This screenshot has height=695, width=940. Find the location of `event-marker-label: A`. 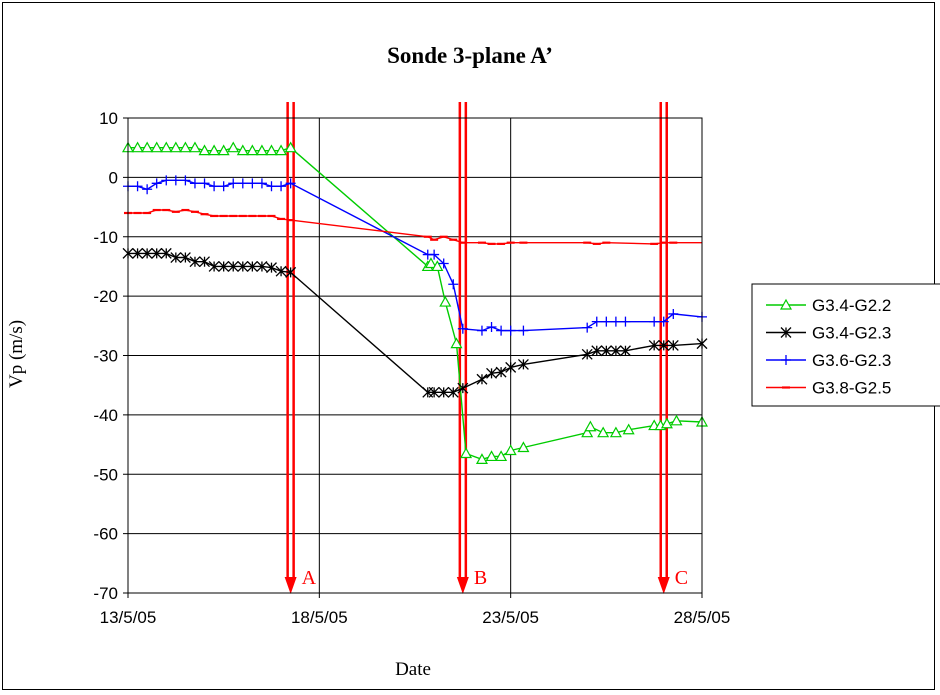

event-marker-label: A is located at coordinates (309, 578).